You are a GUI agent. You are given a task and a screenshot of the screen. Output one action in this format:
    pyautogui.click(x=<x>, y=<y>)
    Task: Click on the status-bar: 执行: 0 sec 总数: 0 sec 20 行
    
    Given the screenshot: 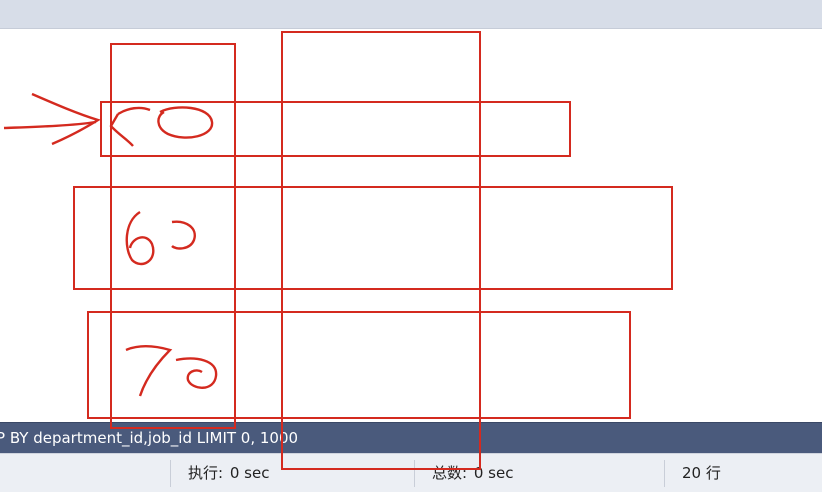 What is the action you would take?
    pyautogui.click(x=411, y=472)
    